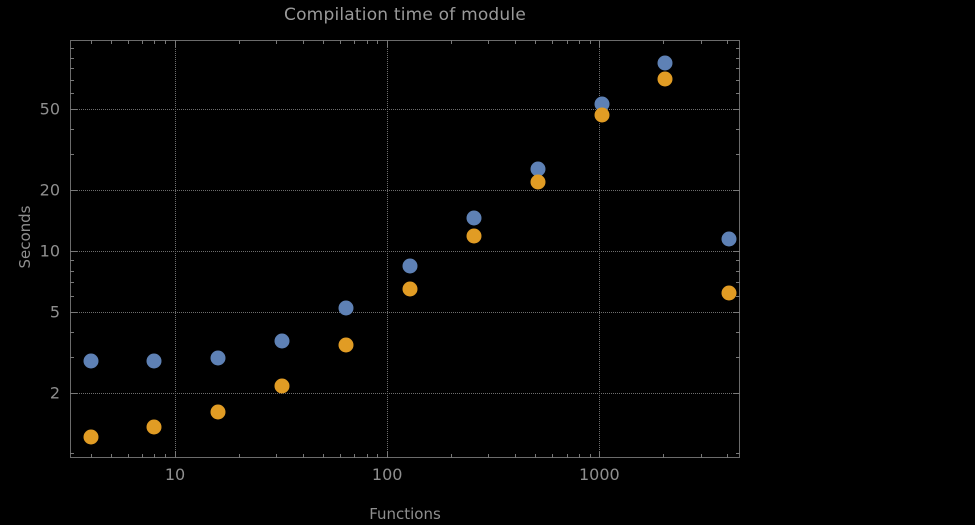  Describe the element at coordinates (25, 237) in the screenshot. I see `y-axis-label: Seconds` at that location.